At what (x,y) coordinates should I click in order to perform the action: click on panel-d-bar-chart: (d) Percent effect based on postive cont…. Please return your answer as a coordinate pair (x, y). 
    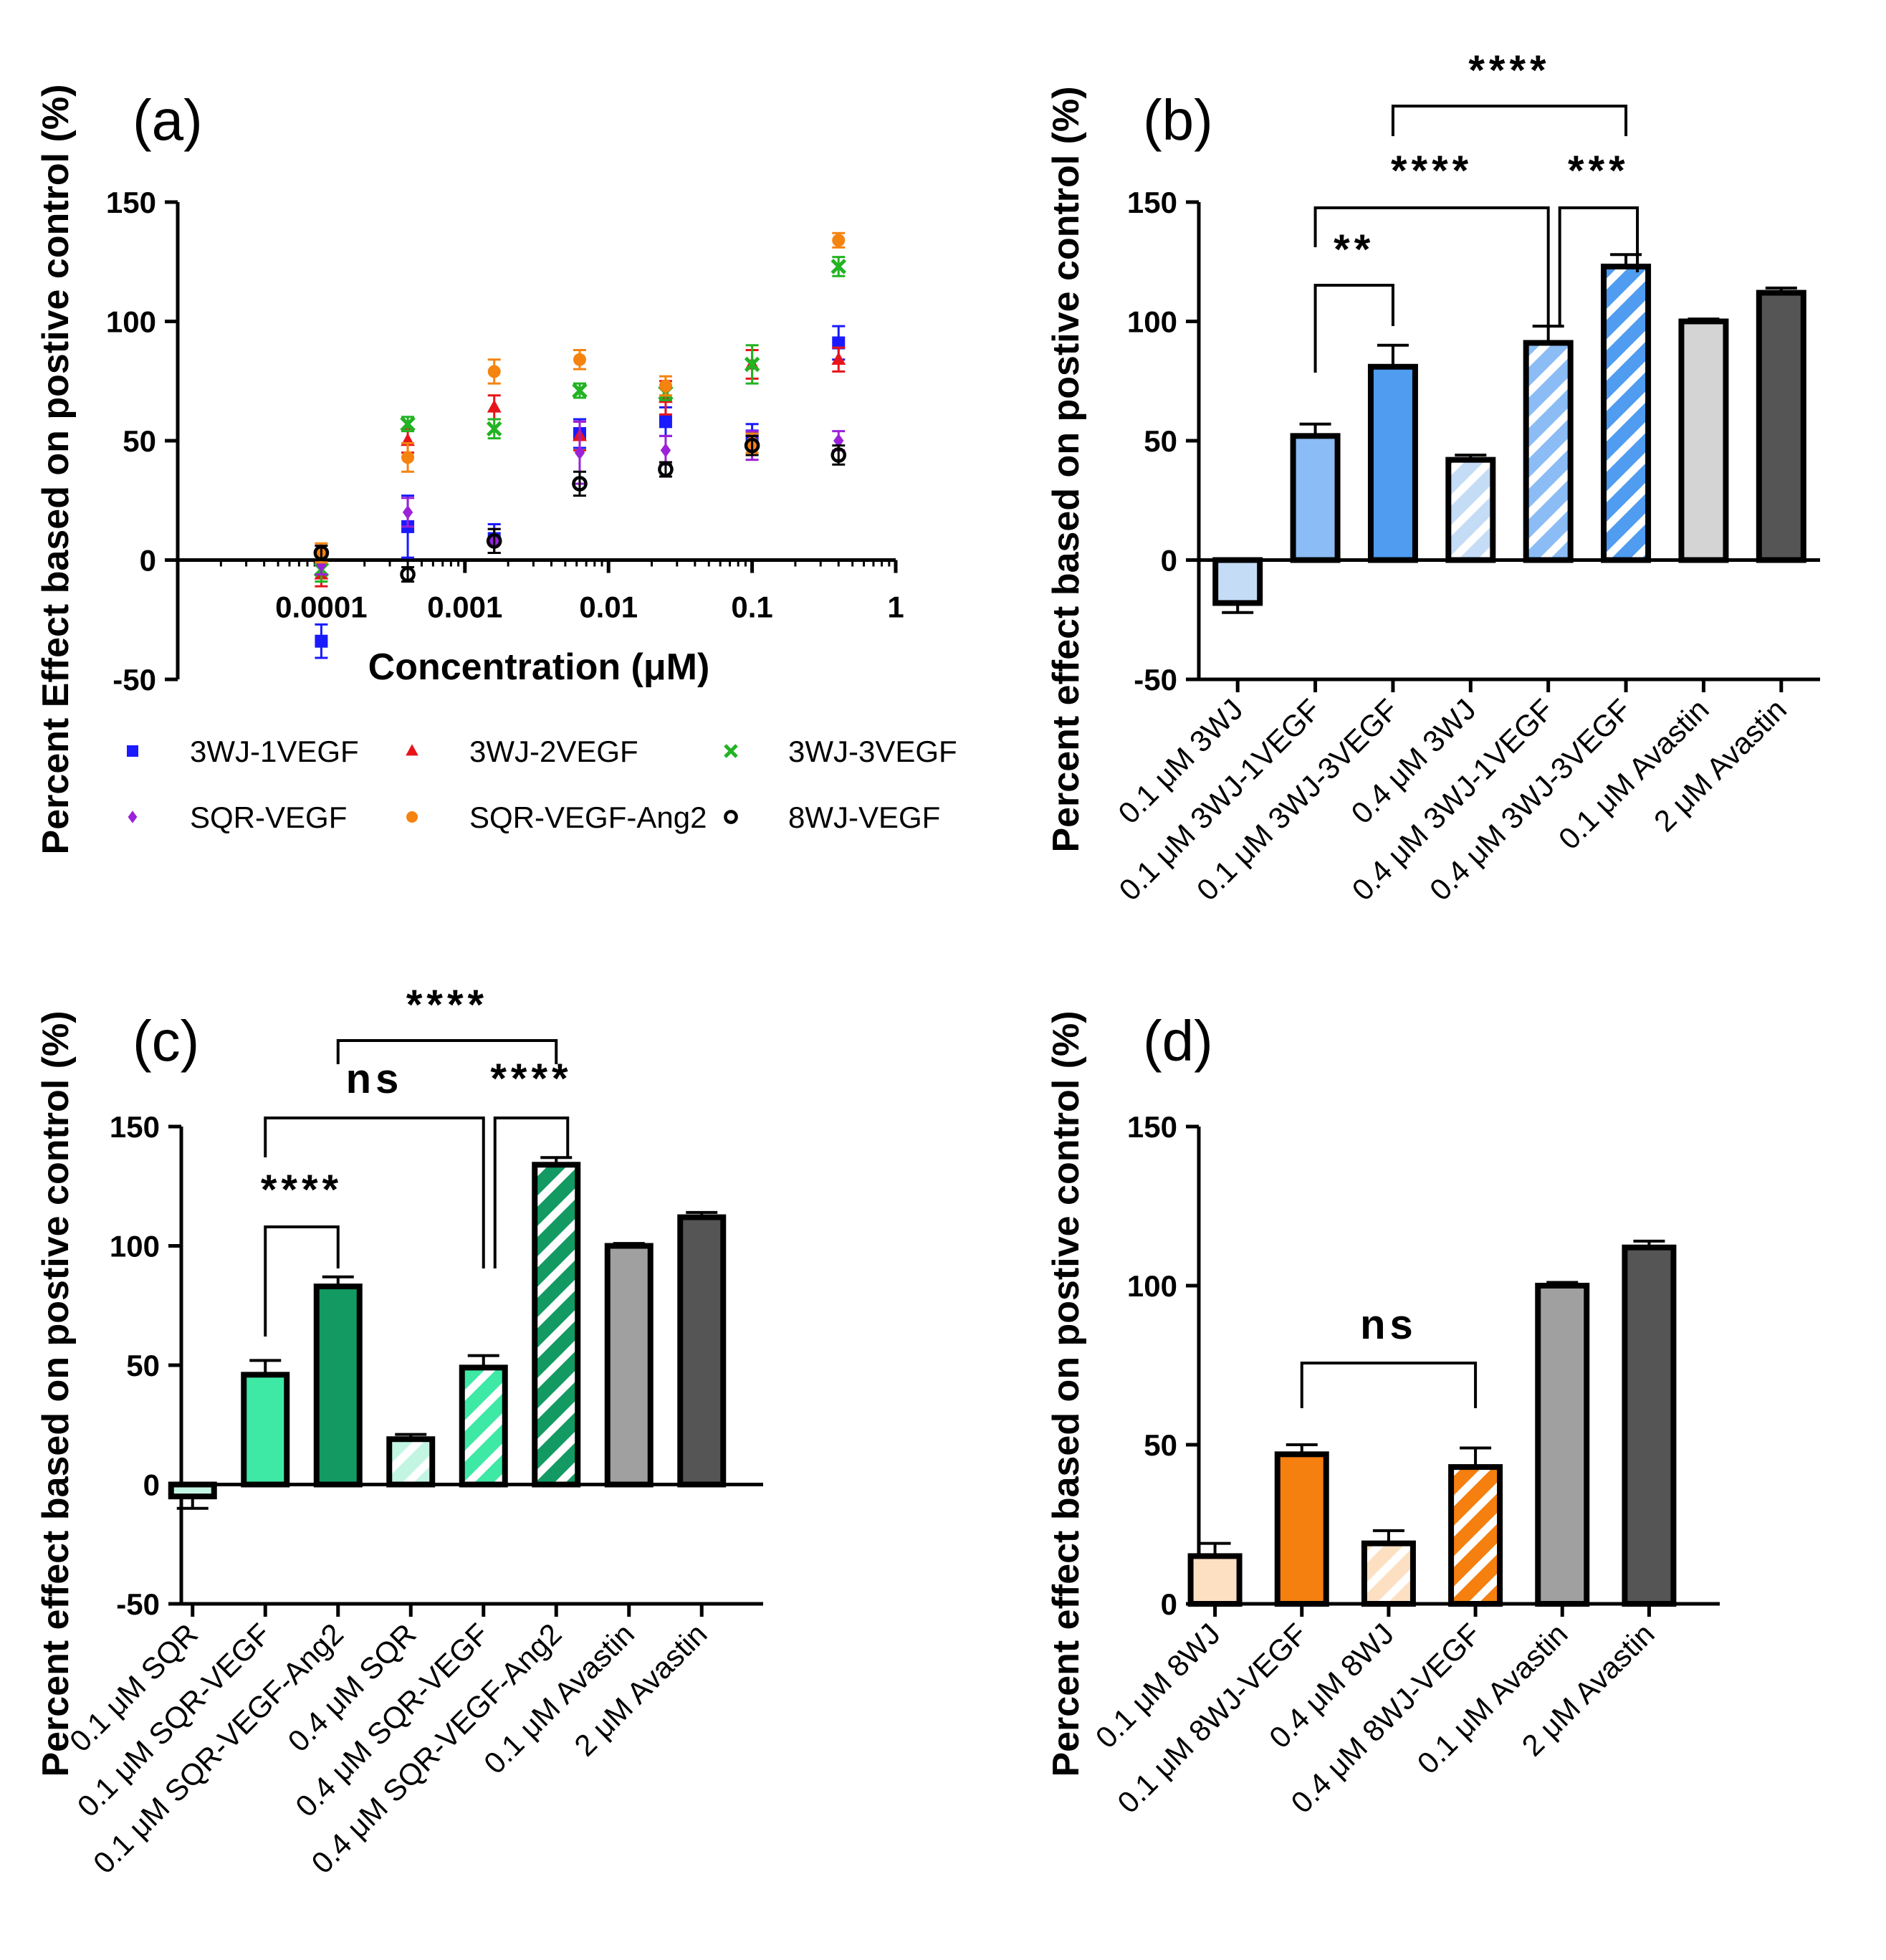
    Looking at the image, I should click on (1382, 1415).